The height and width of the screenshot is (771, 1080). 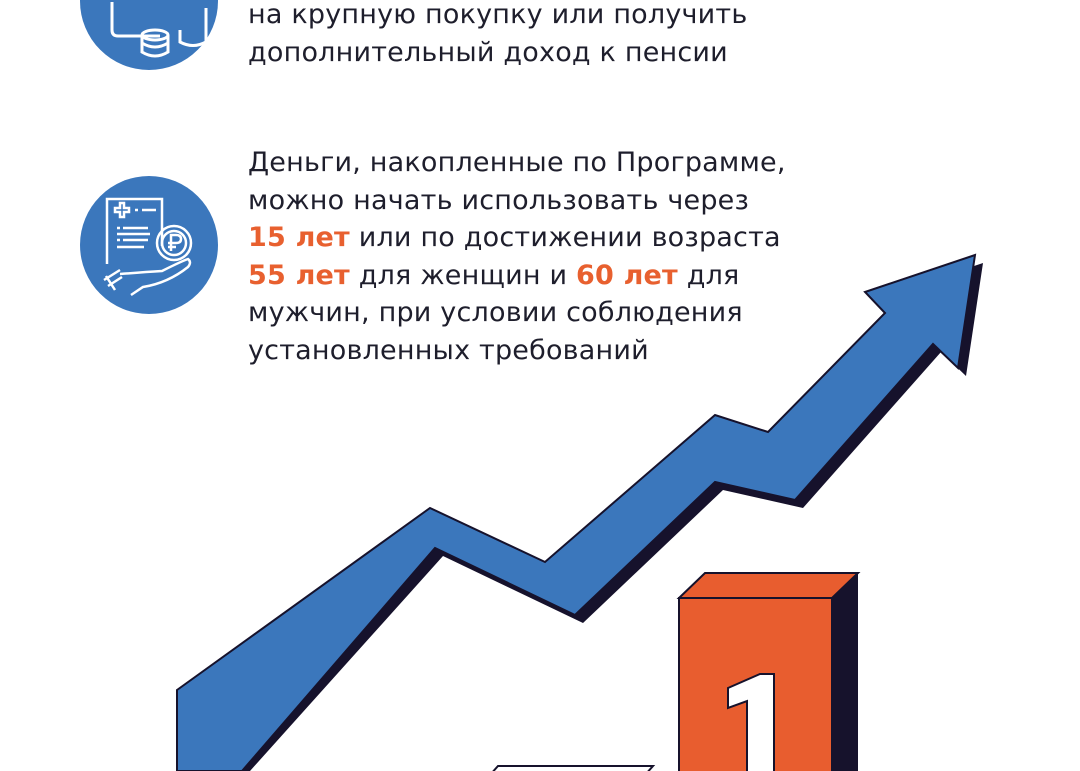 I want to click on highlight-55-years: 55 лет, so click(x=299, y=275).